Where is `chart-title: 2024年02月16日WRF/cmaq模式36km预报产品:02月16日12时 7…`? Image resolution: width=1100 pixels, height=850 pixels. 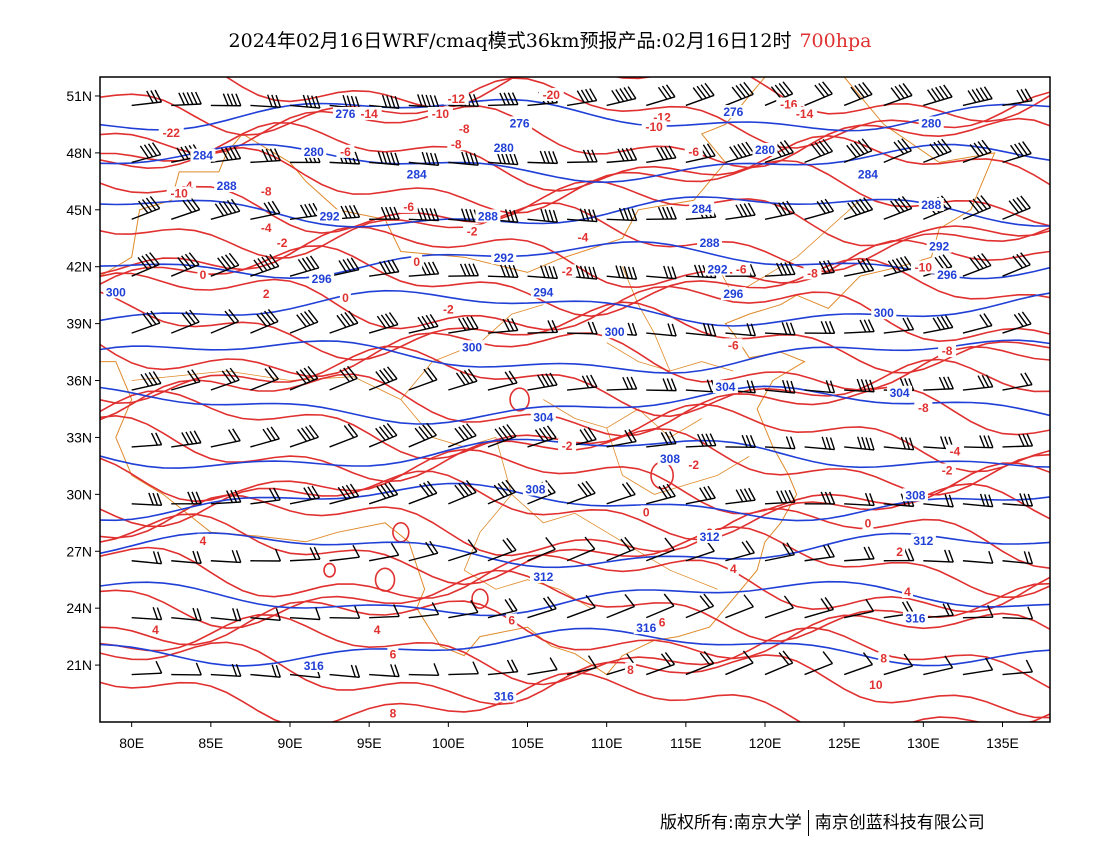
chart-title: 2024年02月16日WRF/cmaq模式36km预报产品:02月16日12时 7… is located at coordinates (550, 39).